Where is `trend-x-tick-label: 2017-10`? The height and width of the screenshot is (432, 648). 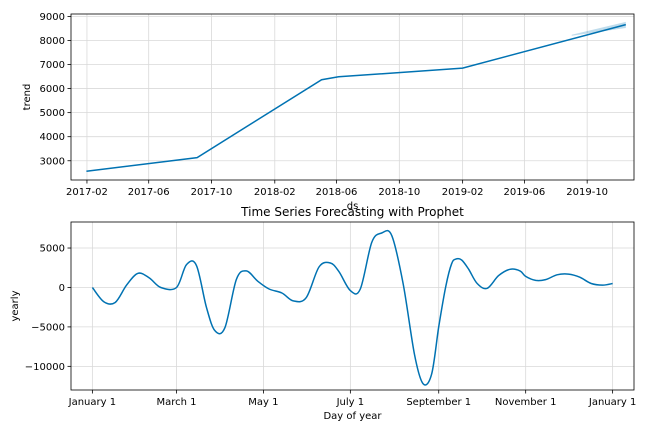 trend-x-tick-label: 2017-10 is located at coordinates (212, 192).